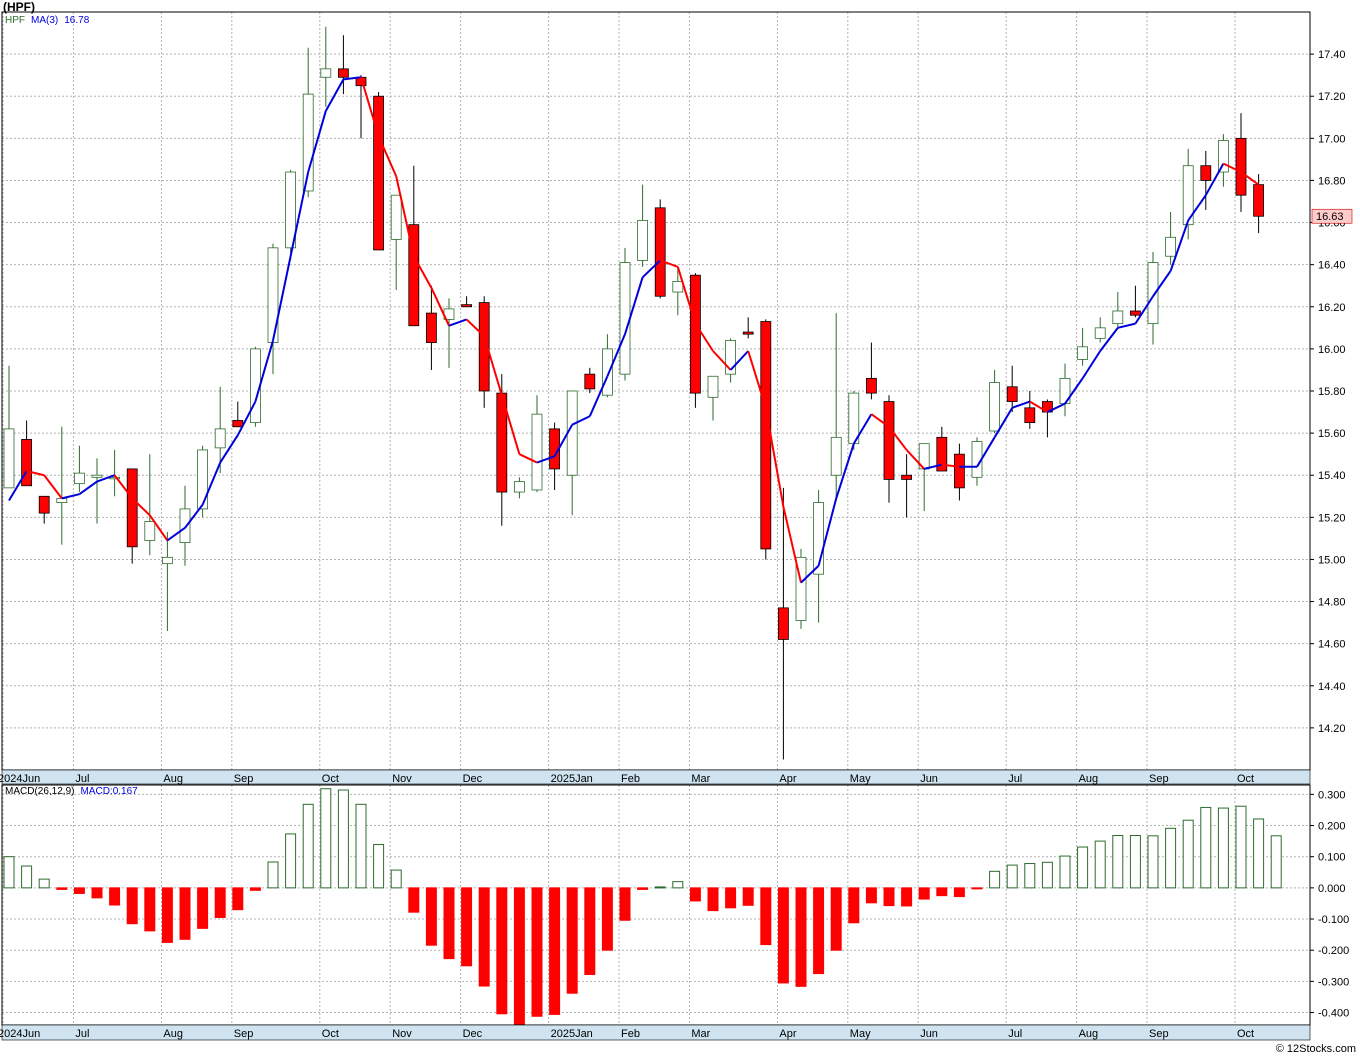 Image resolution: width=1360 pixels, height=1061 pixels. Describe the element at coordinates (700, 779) in the screenshot. I see `x-tick-label: Mar` at that location.